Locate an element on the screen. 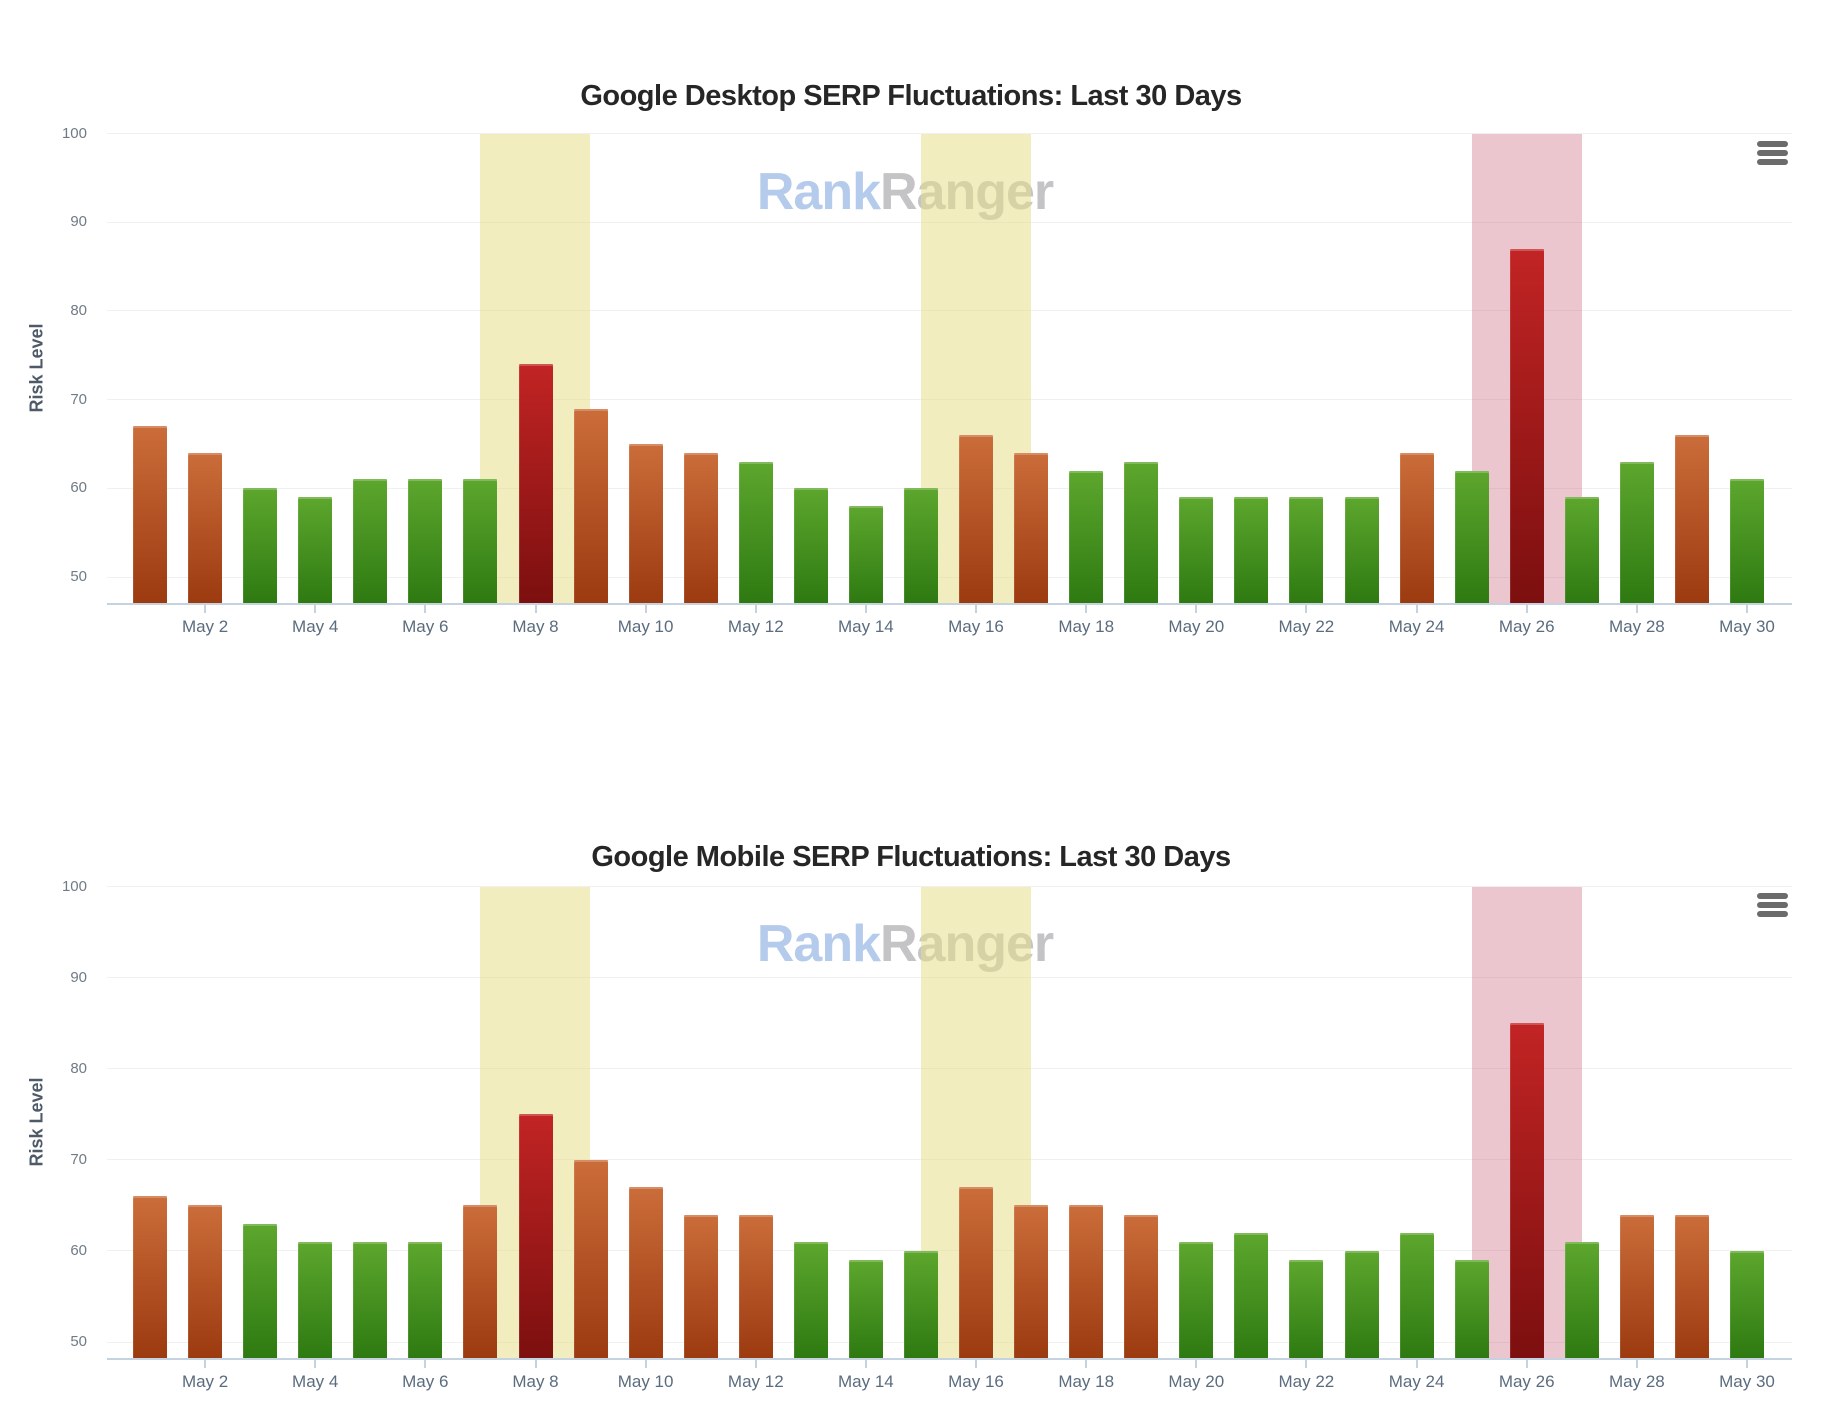  desktop-x-tick-label-may-20: May 20 is located at coordinates (1196, 626).